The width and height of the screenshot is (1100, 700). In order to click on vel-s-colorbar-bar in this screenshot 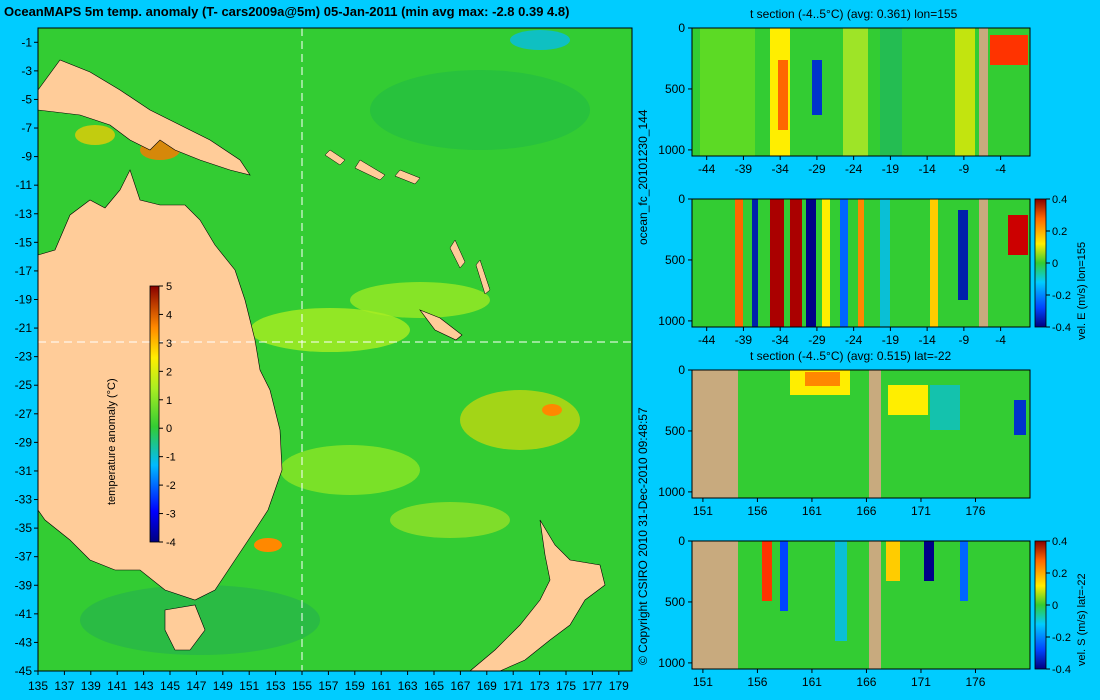, I will do `click(1040, 605)`.